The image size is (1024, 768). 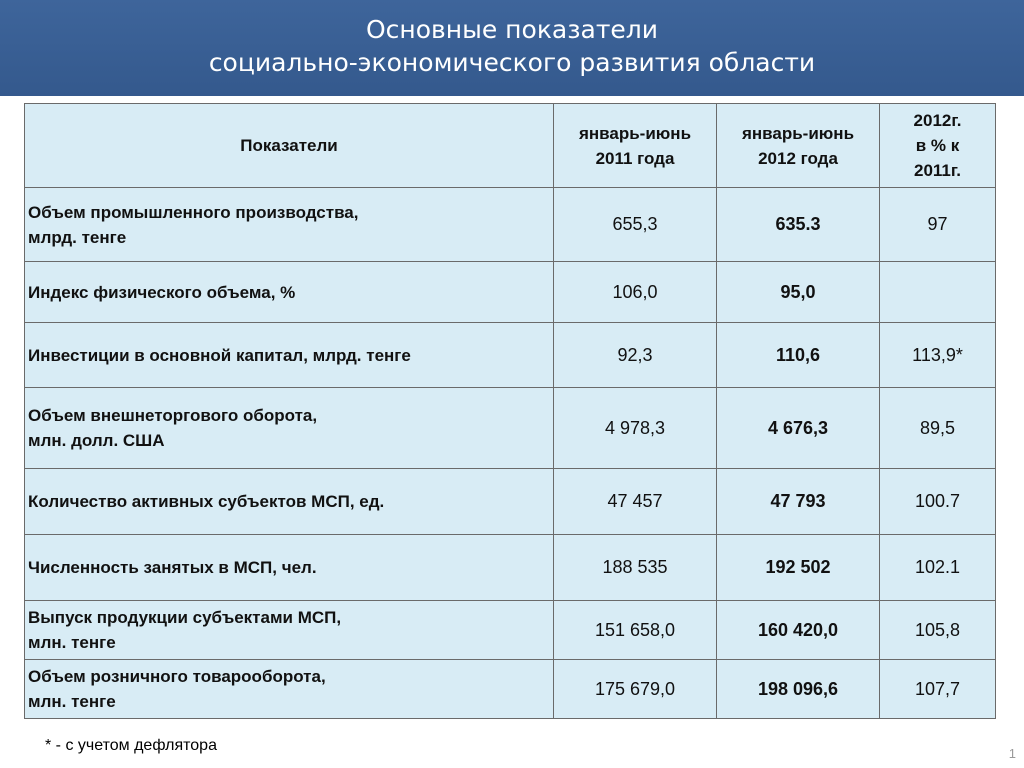 I want to click on value-2011: 106,0, so click(x=635, y=292).